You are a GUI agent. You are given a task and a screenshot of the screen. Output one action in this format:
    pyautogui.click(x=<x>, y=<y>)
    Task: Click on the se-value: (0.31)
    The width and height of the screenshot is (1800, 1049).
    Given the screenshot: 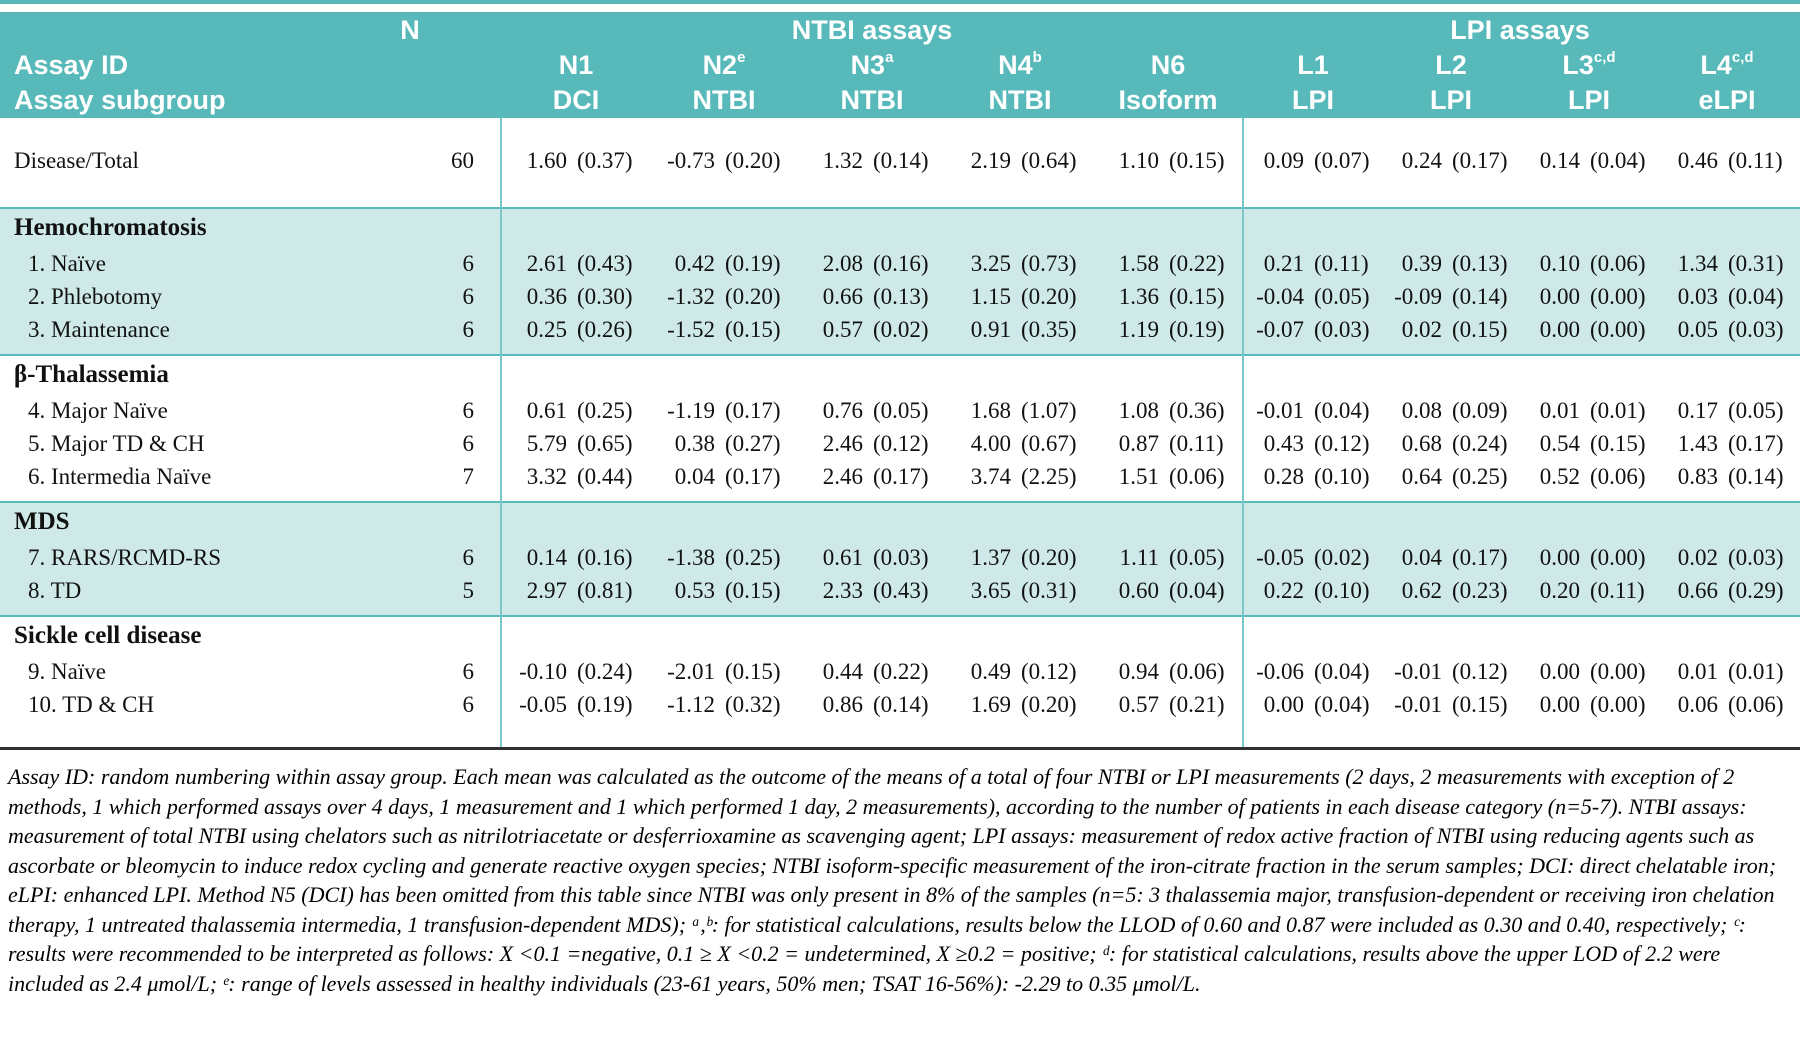 What is the action you would take?
    pyautogui.click(x=1049, y=590)
    